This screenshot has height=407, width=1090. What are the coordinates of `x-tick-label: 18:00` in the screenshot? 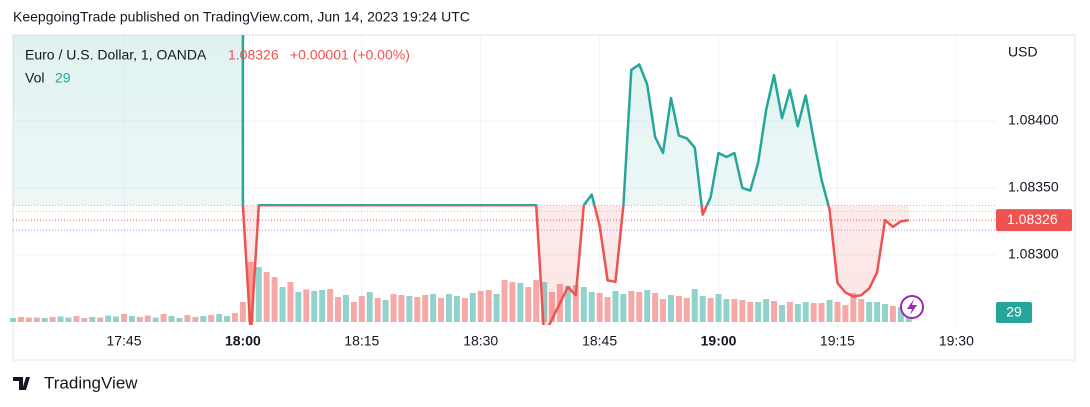 It's located at (243, 341).